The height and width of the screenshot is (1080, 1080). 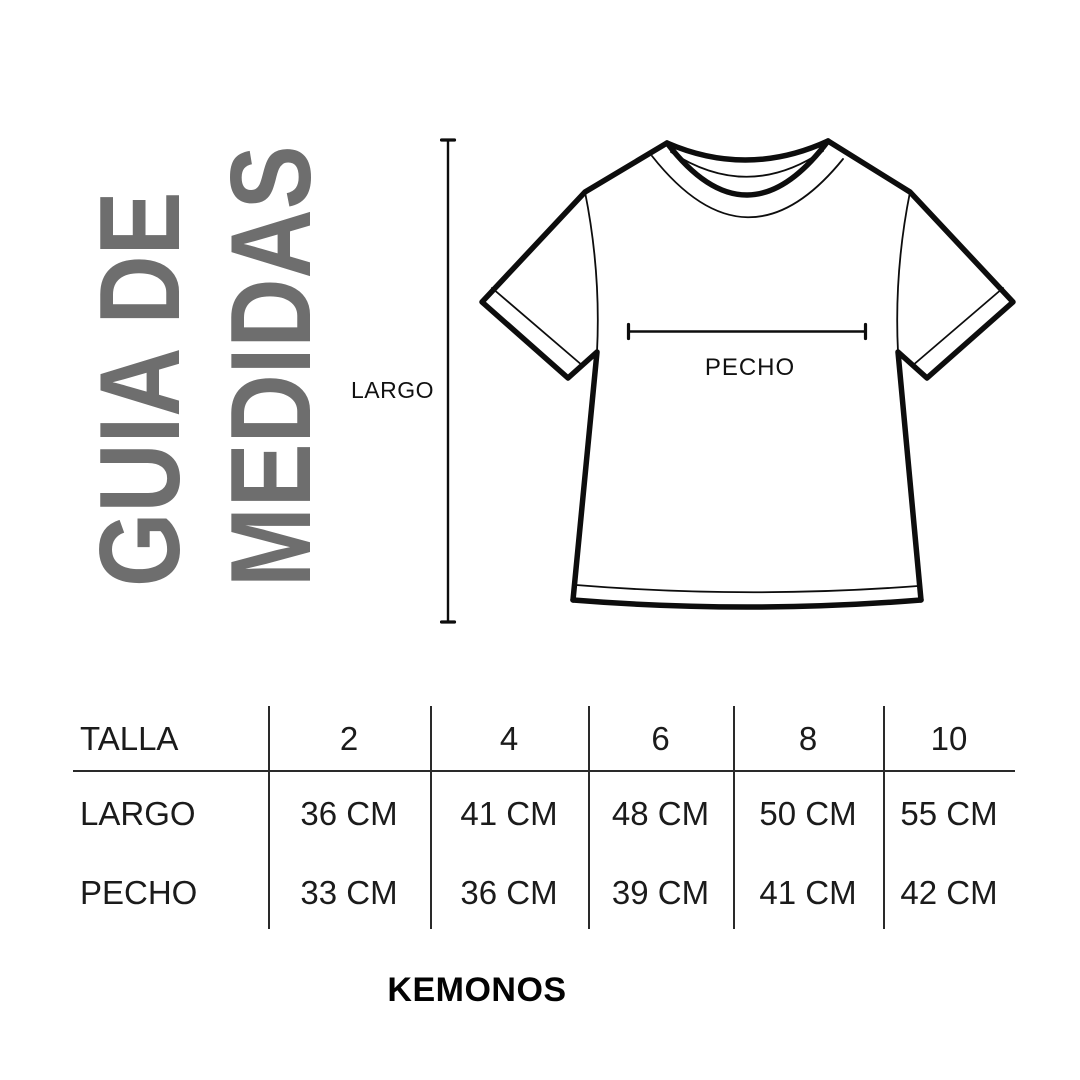 I want to click on largo-value-size-10: 55 CM, so click(x=949, y=813).